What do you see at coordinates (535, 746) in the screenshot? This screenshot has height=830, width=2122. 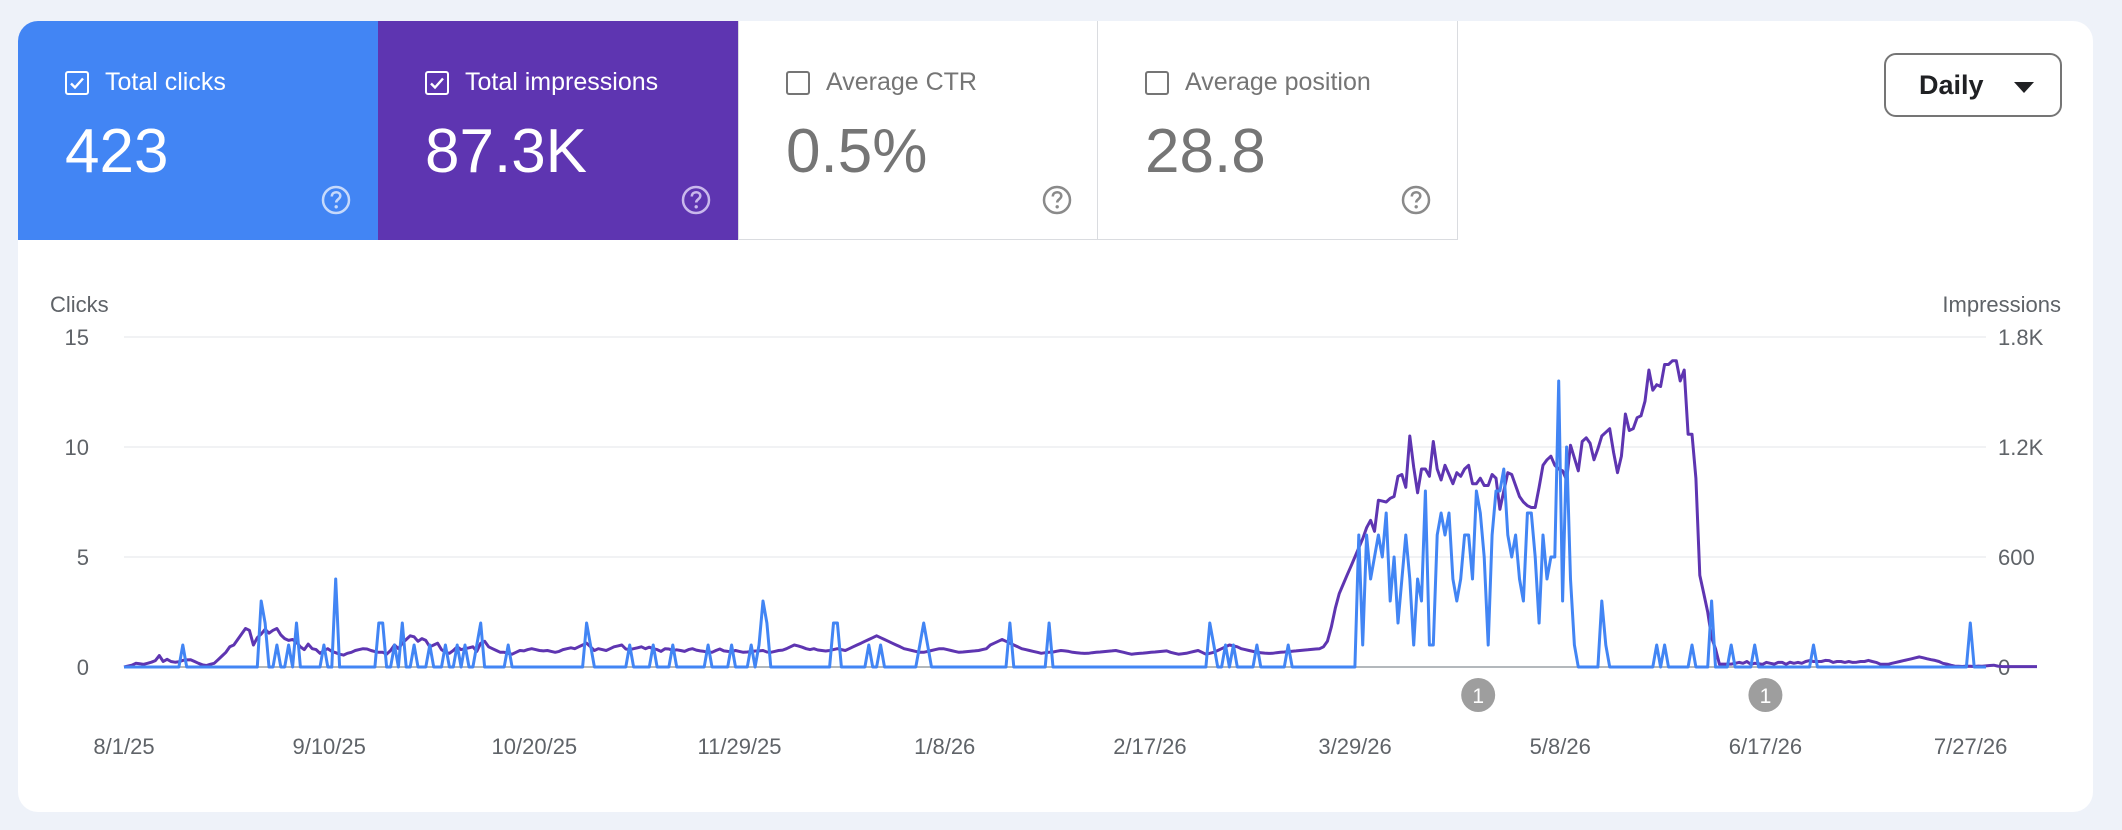 I see `x-tick-label: 10/20/25` at bounding box center [535, 746].